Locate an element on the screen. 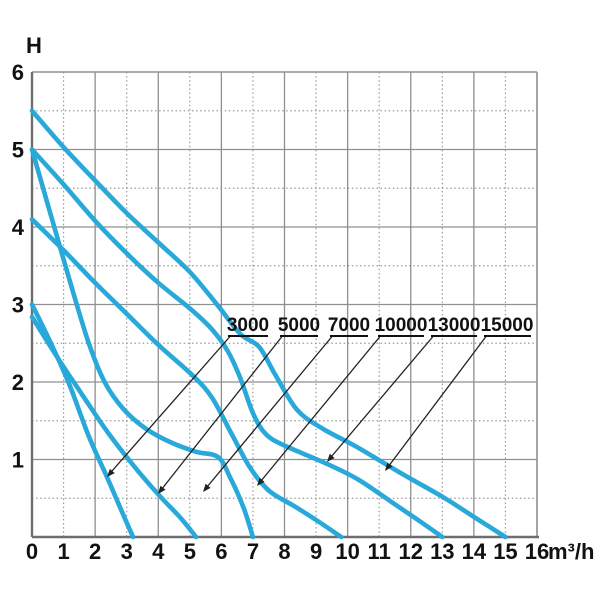  x-tick-label-16: 16 is located at coordinates (537, 551).